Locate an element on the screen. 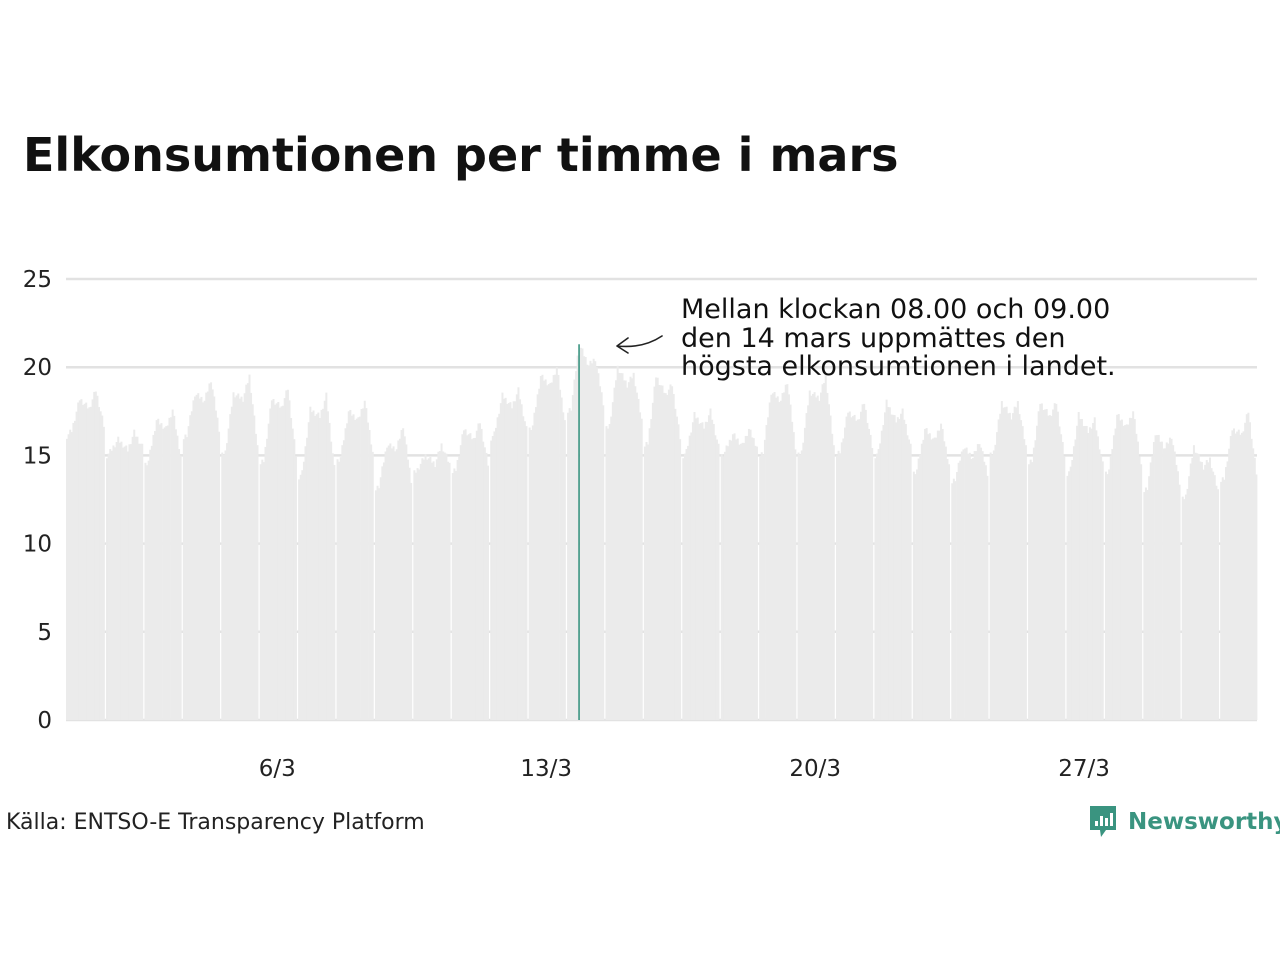  y-axis: 0 5 10 15 20 25 is located at coordinates (37, 500).